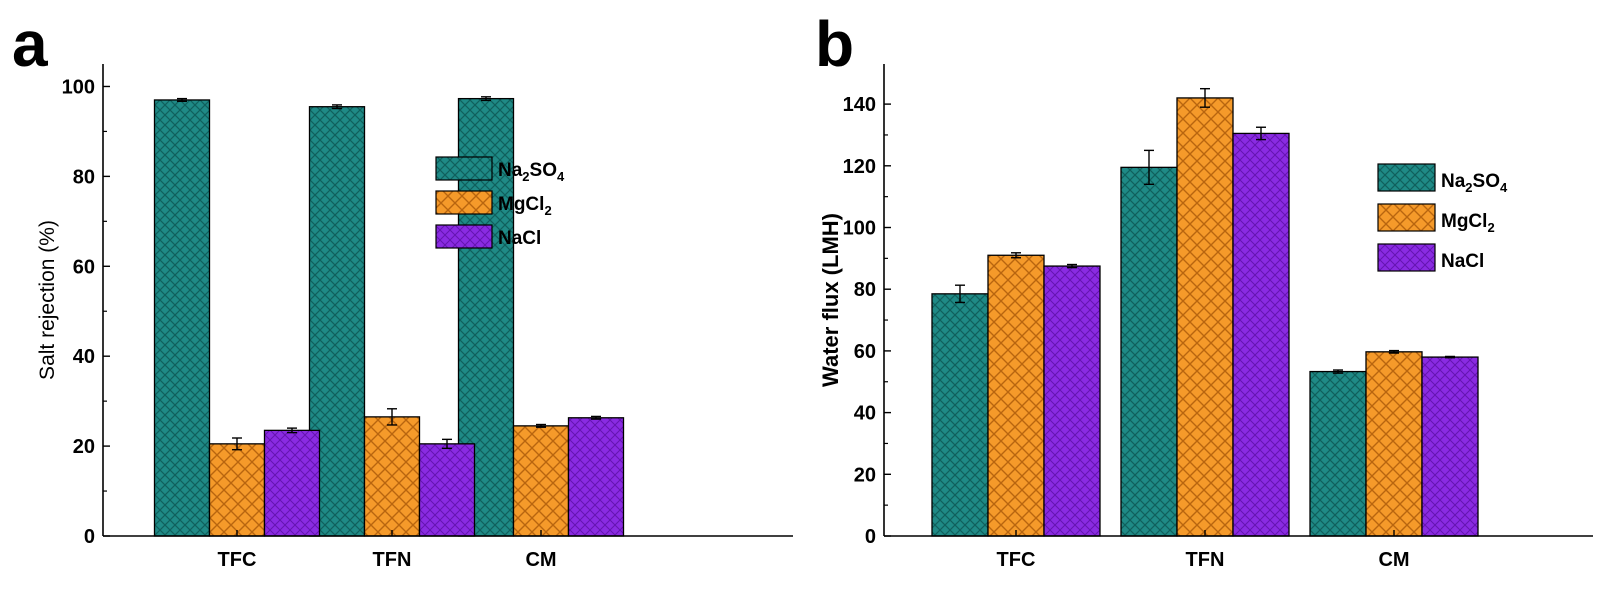  I want to click on panel-b-letter: b, so click(834, 44).